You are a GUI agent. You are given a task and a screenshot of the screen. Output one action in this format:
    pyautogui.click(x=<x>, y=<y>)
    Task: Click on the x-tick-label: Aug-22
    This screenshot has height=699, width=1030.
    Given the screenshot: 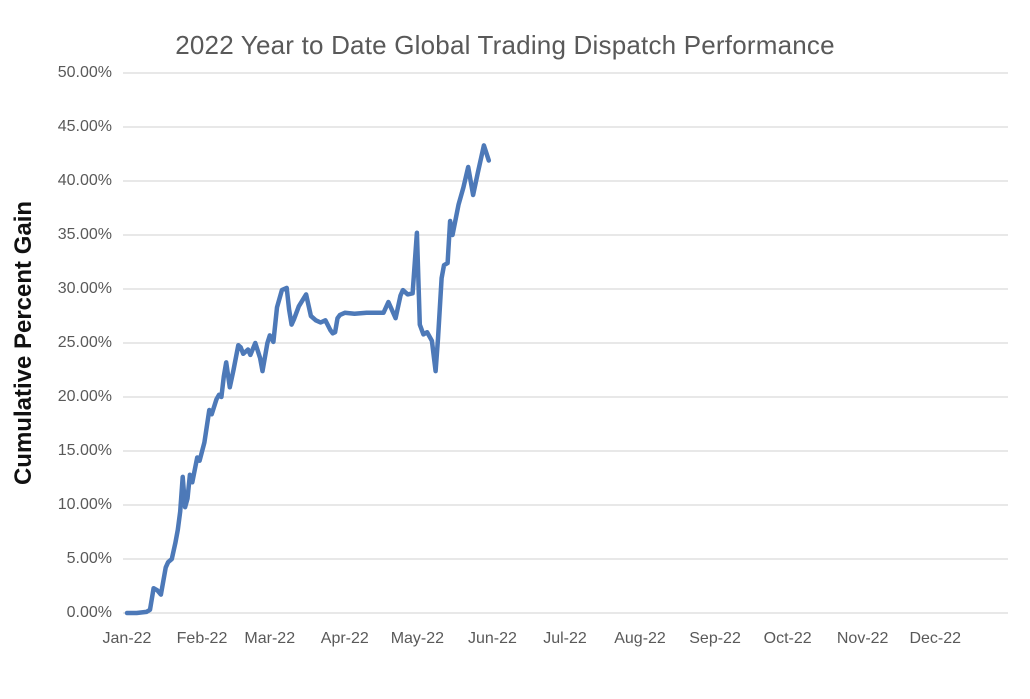 What is the action you would take?
    pyautogui.click(x=640, y=638)
    